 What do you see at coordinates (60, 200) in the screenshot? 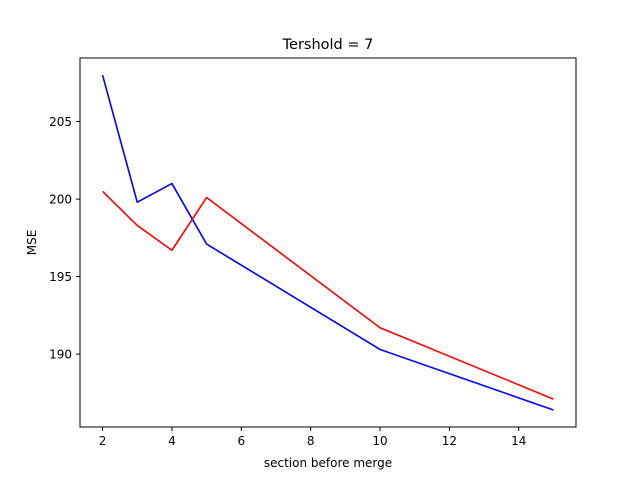
I see `y-tick-label: 200` at bounding box center [60, 200].